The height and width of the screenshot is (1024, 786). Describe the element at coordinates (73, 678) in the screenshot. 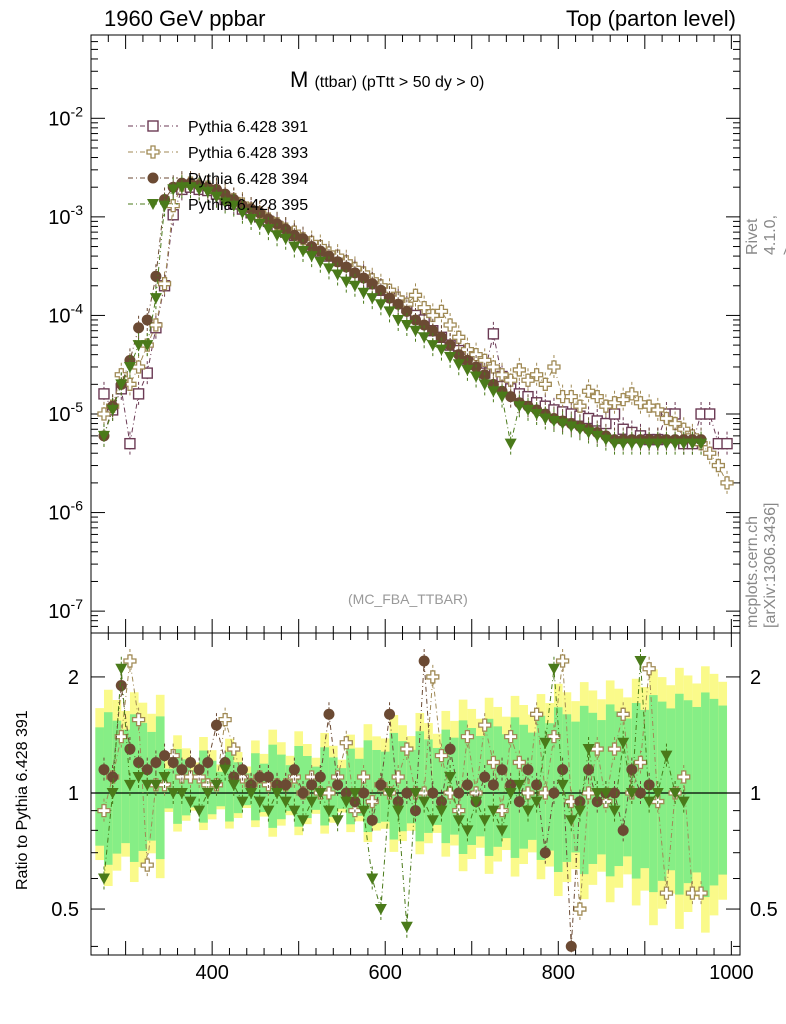

I see `ratio-y-tick-label: 2` at that location.